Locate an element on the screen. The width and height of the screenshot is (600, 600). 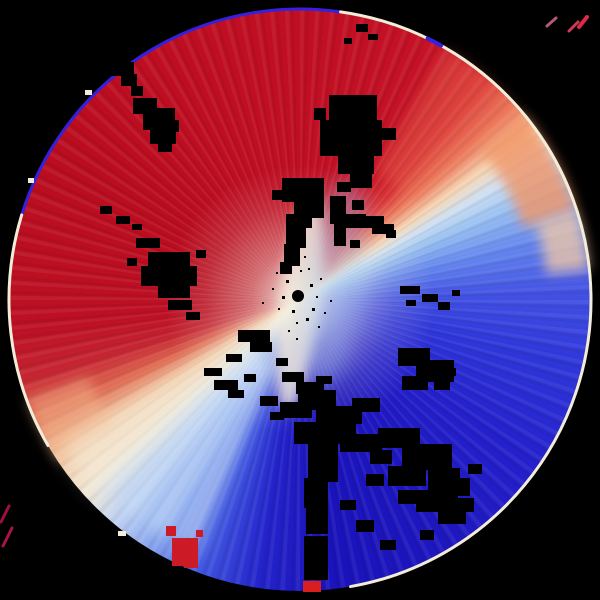
center-ground-clutter is located at coordinates (297, 298).